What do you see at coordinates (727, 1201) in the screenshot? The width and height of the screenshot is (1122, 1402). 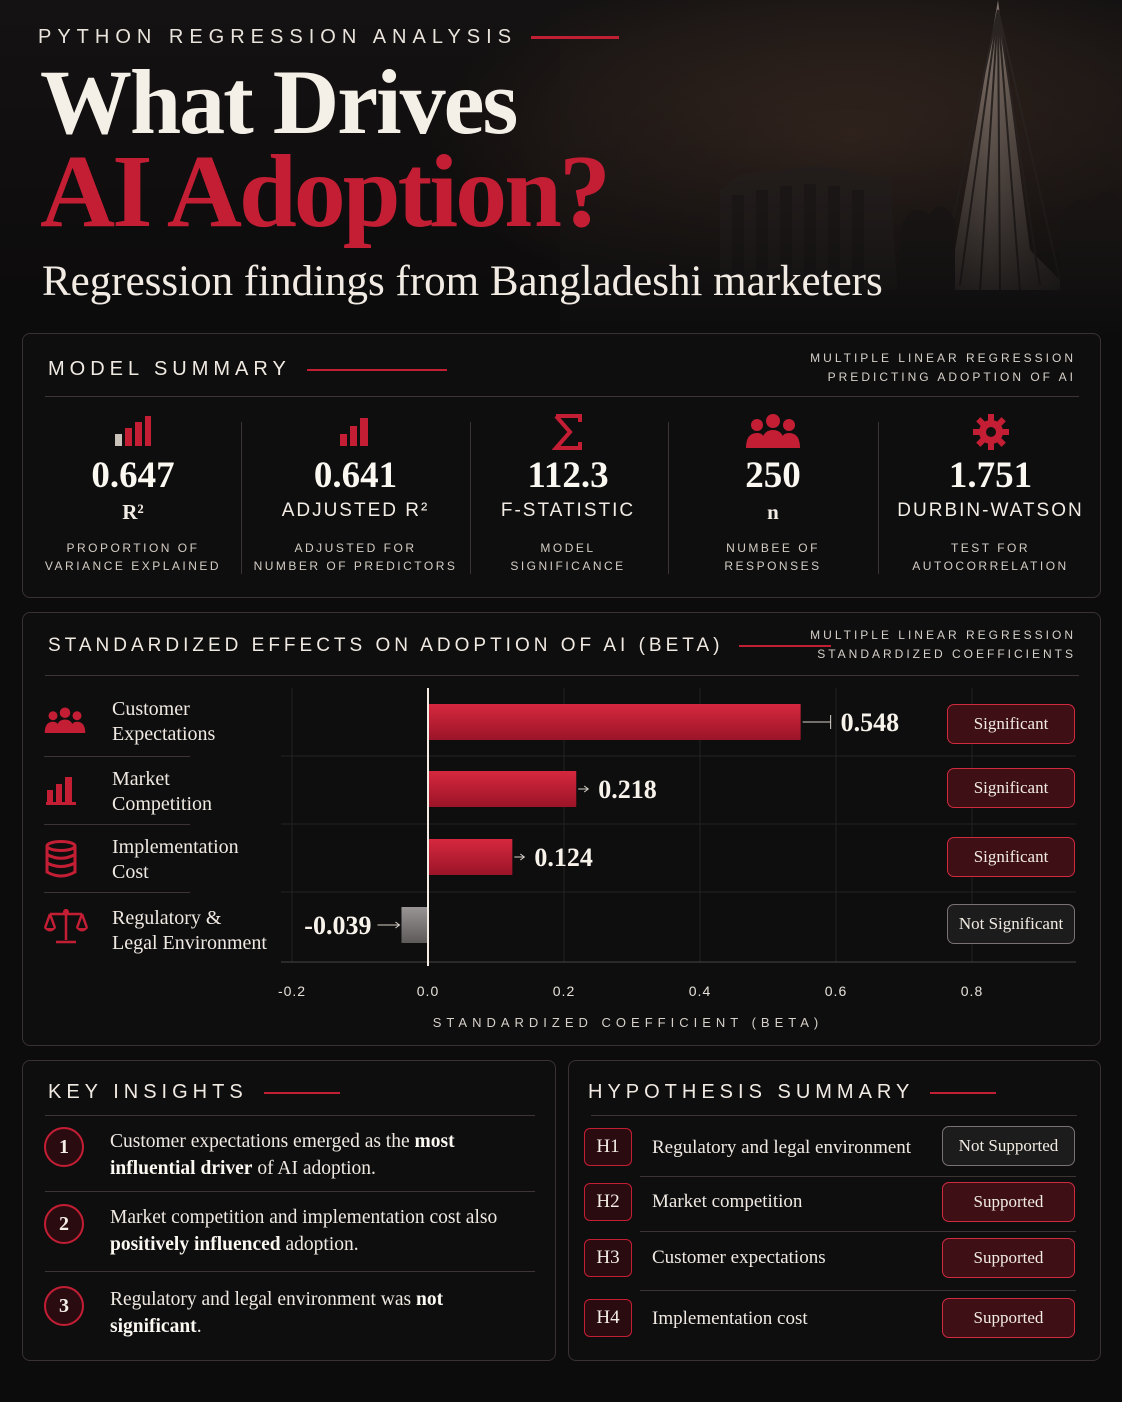 I see `hypothesis-text: Market competition` at bounding box center [727, 1201].